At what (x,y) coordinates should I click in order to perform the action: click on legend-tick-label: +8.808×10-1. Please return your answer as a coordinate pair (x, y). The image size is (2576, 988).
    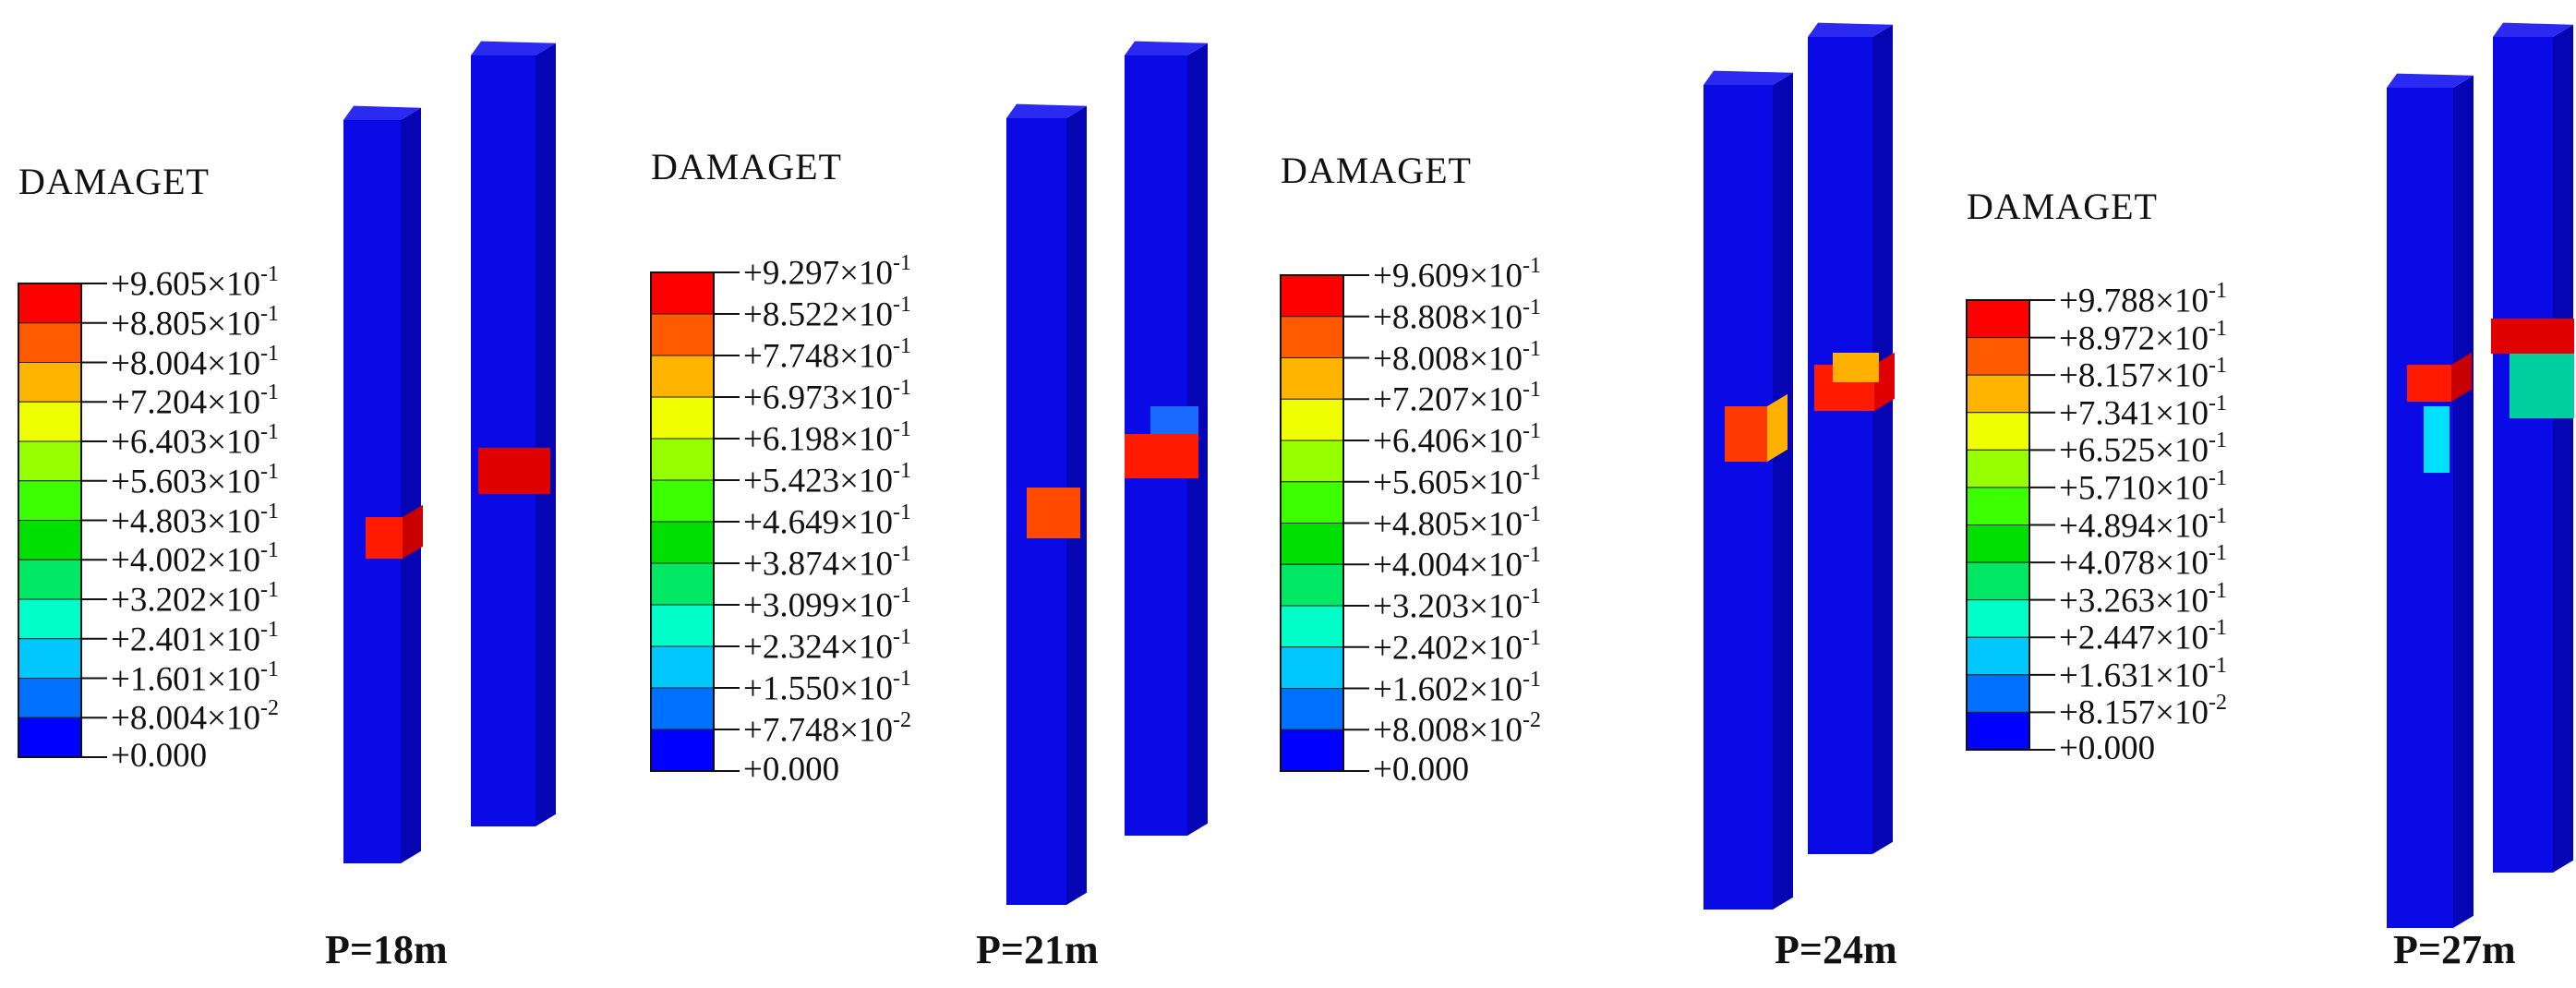
    Looking at the image, I should click on (1457, 316).